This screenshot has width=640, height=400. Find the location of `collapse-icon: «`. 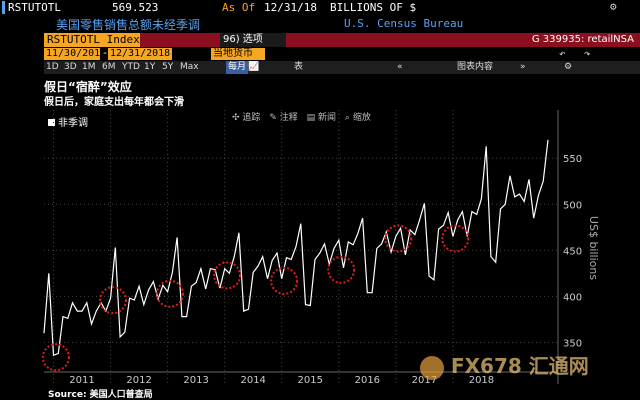

collapse-icon: « is located at coordinates (400, 67).